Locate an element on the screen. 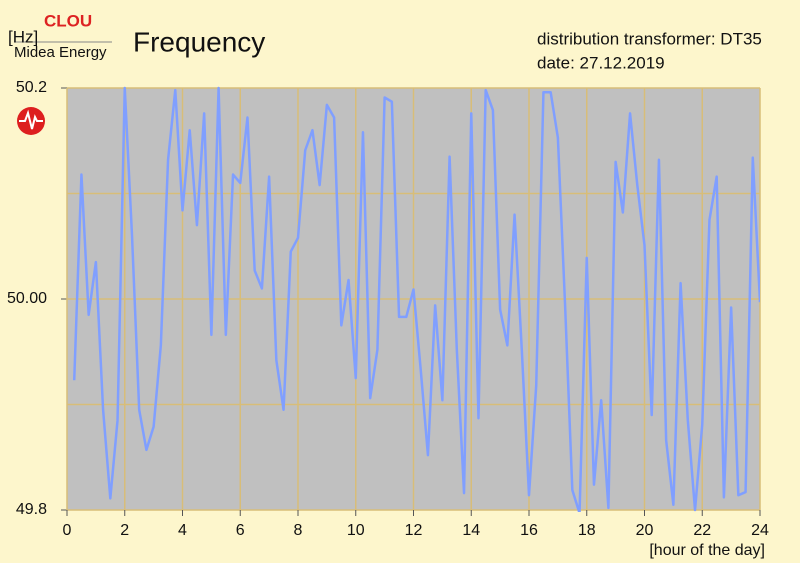 The image size is (800, 563). y-tick-label: 50.2 is located at coordinates (31, 87).